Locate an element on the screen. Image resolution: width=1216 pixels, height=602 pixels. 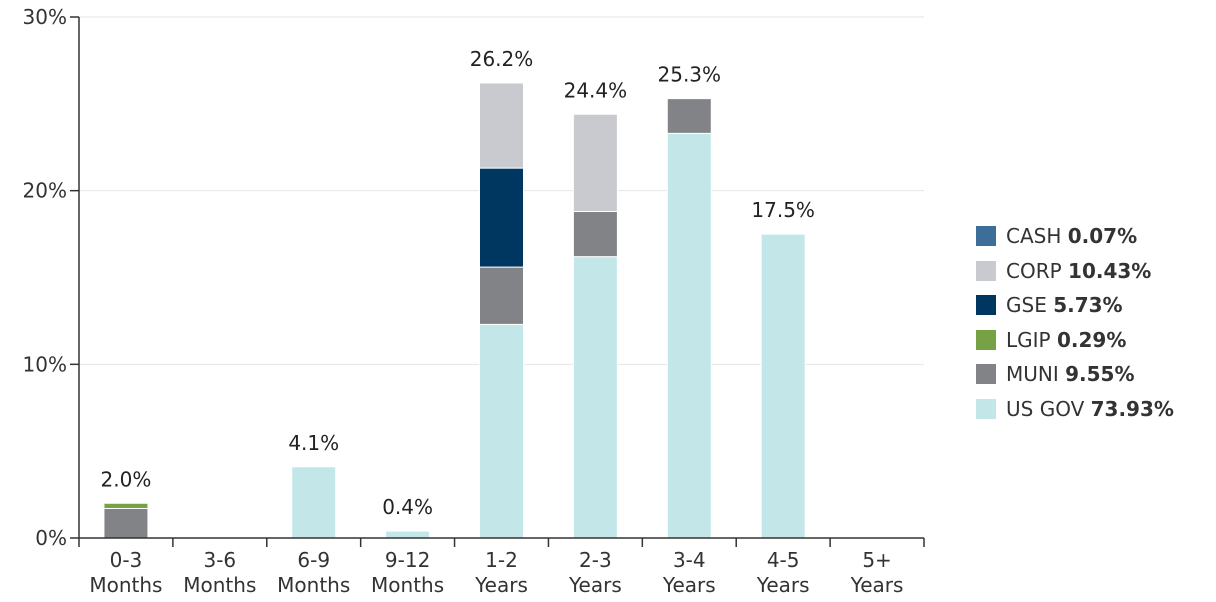
bar-total-label: 2.0% is located at coordinates (126, 479).